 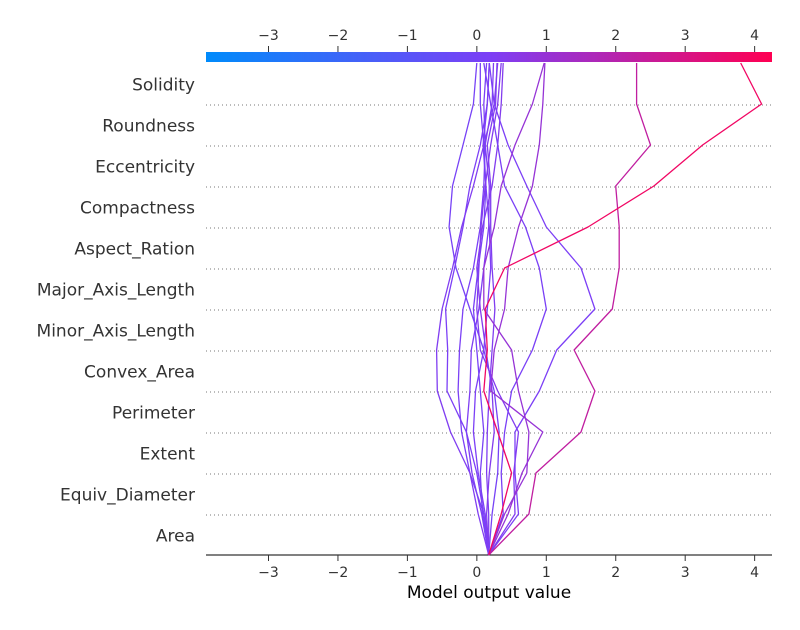 I want to click on bottom-tick-label: −2, so click(x=338, y=573).